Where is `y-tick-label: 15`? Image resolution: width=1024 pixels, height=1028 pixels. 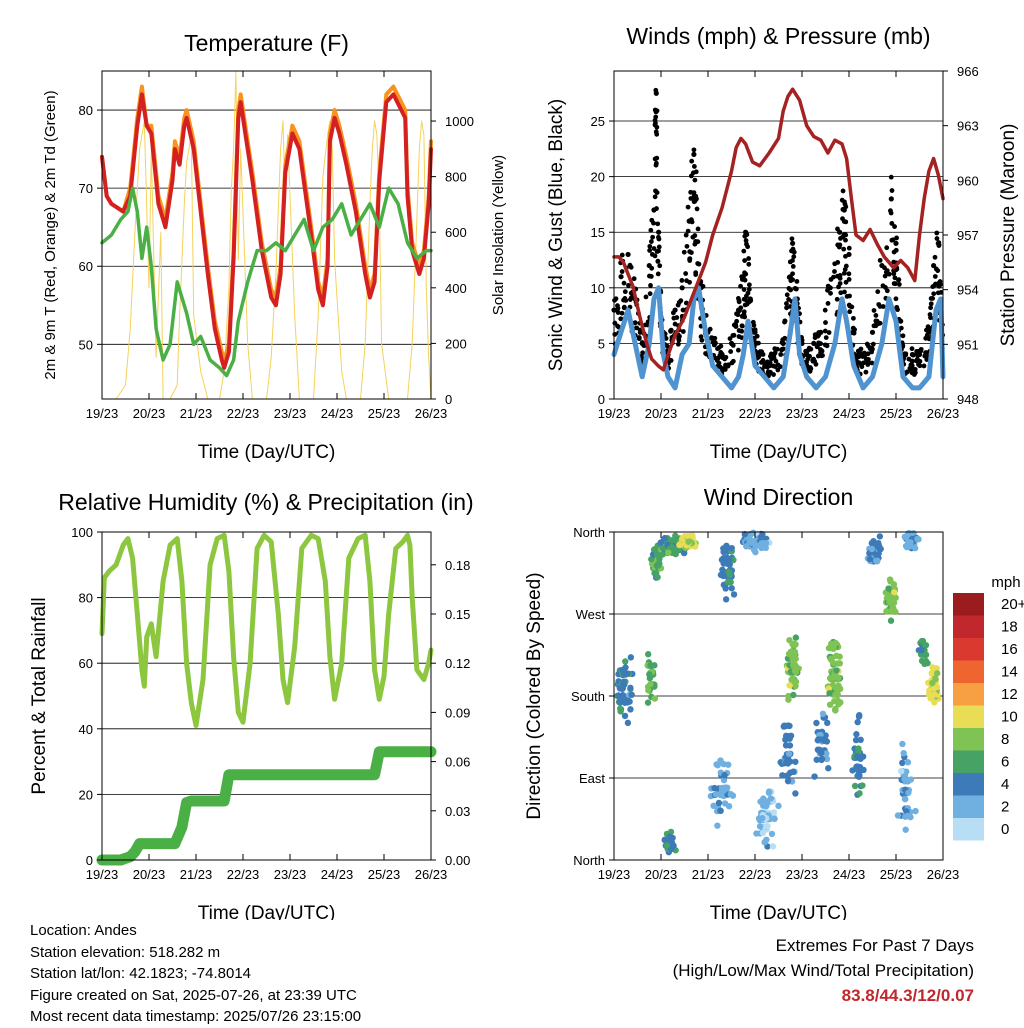 y-tick-label: 15 is located at coordinates (598, 232).